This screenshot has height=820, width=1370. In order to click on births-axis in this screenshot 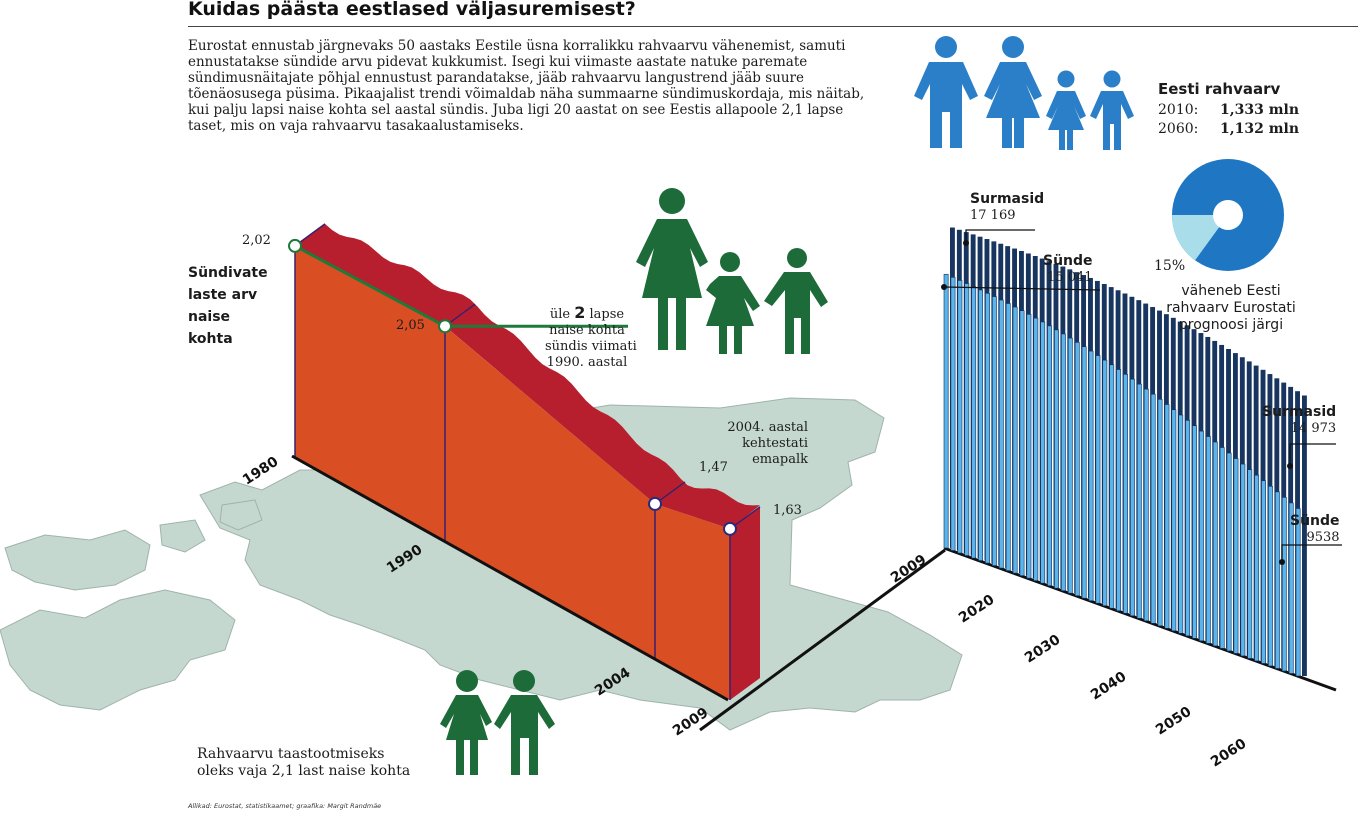, I will do `click(1140, 619)`.